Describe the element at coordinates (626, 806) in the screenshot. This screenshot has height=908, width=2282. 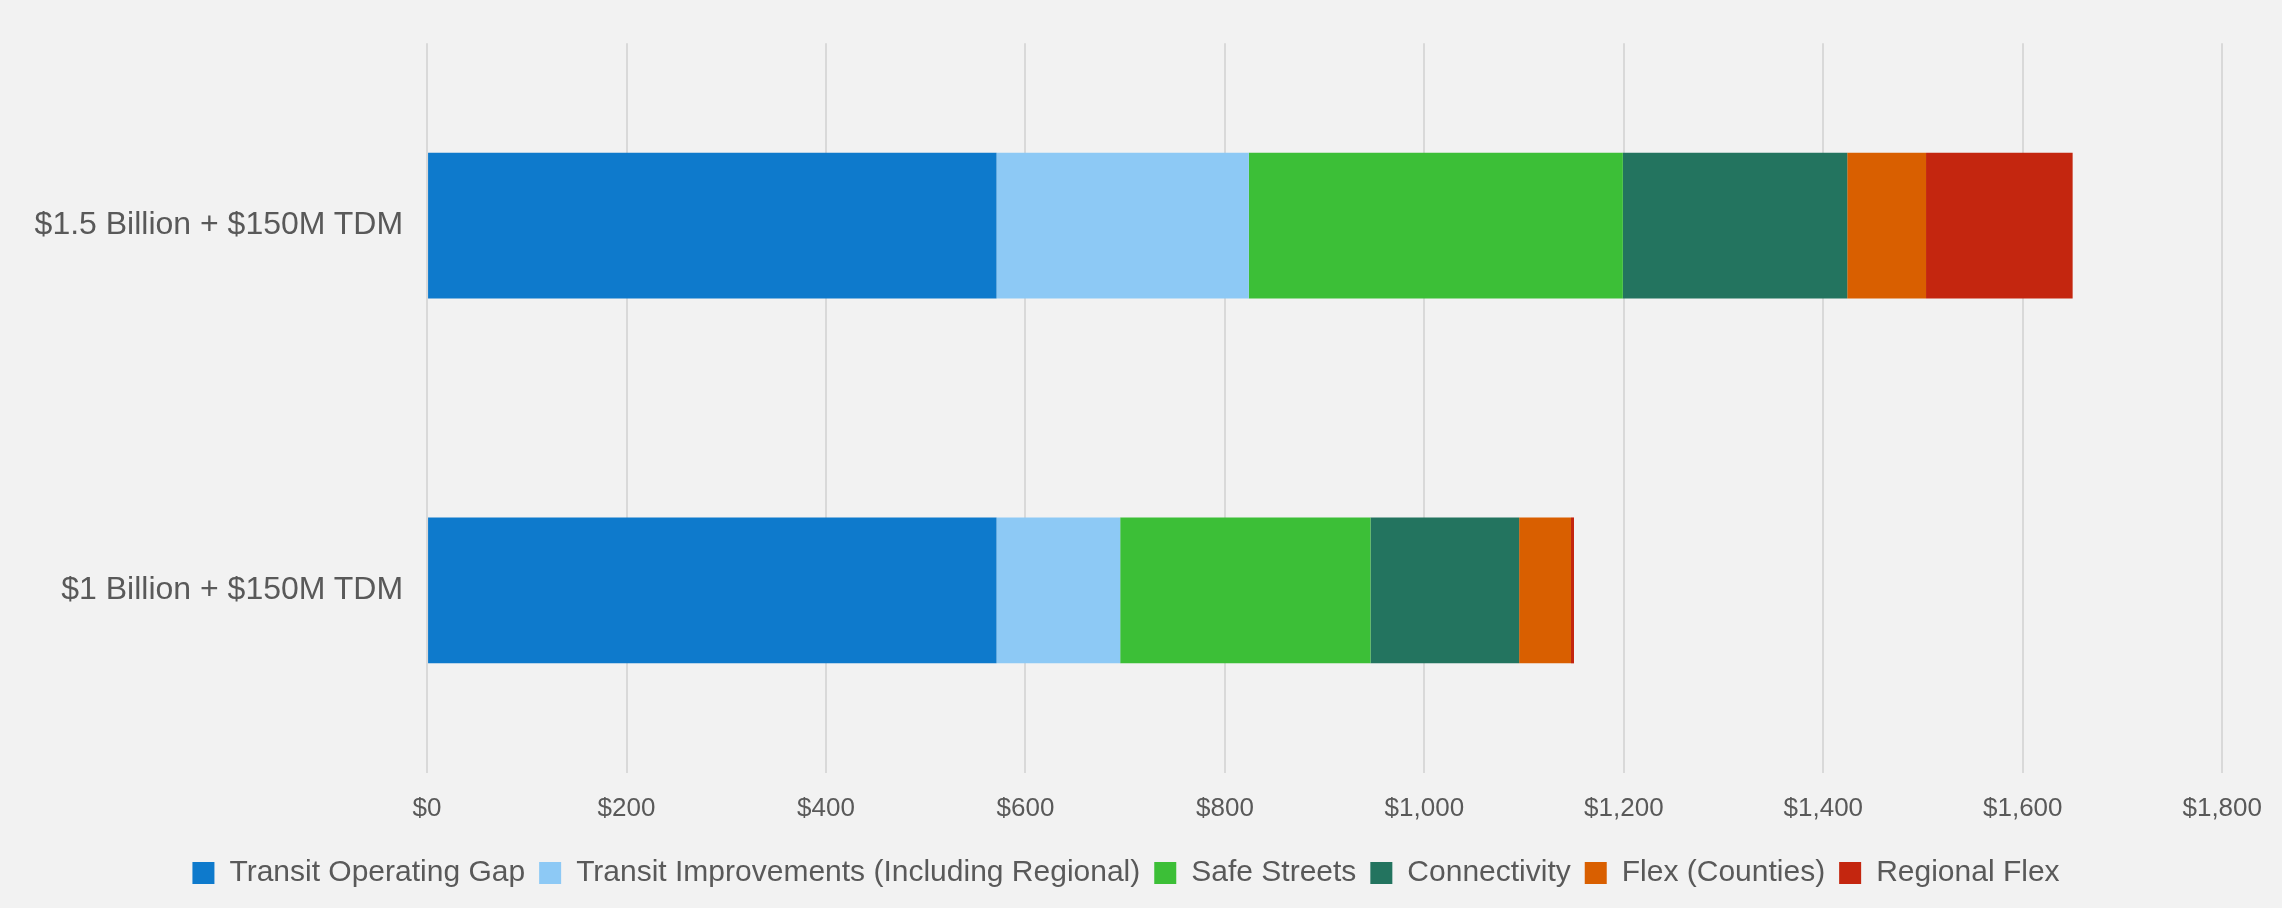
I see `x-tick-label: $200` at that location.